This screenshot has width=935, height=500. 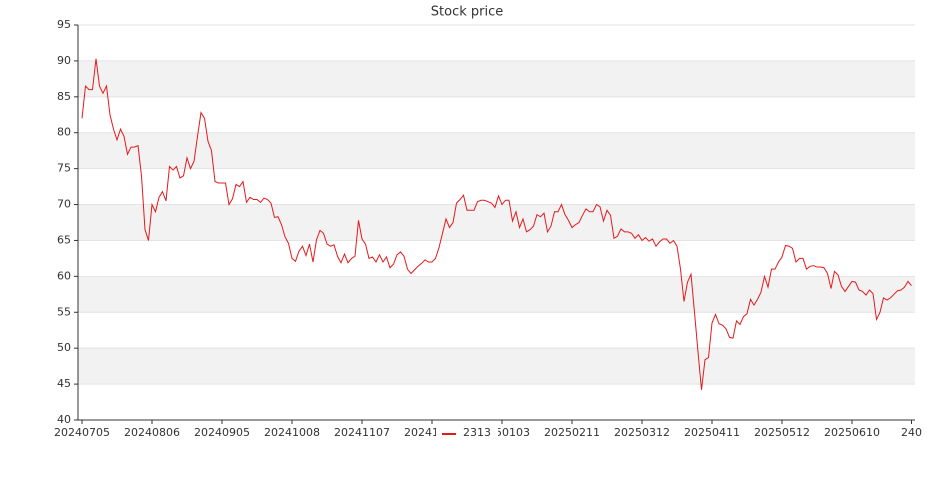 I want to click on y-tick-label: 90, so click(x=64, y=60).